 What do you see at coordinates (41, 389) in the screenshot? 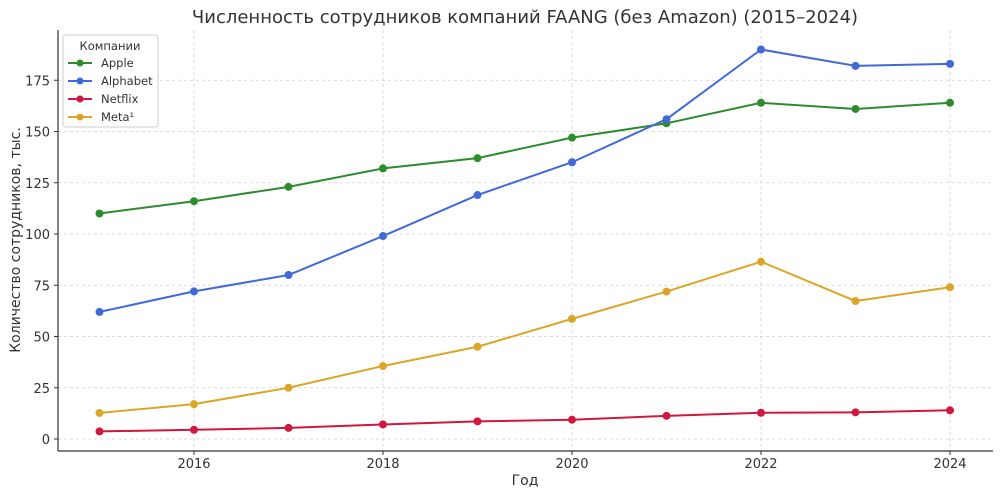
I see `y-tick-label: 25` at bounding box center [41, 389].